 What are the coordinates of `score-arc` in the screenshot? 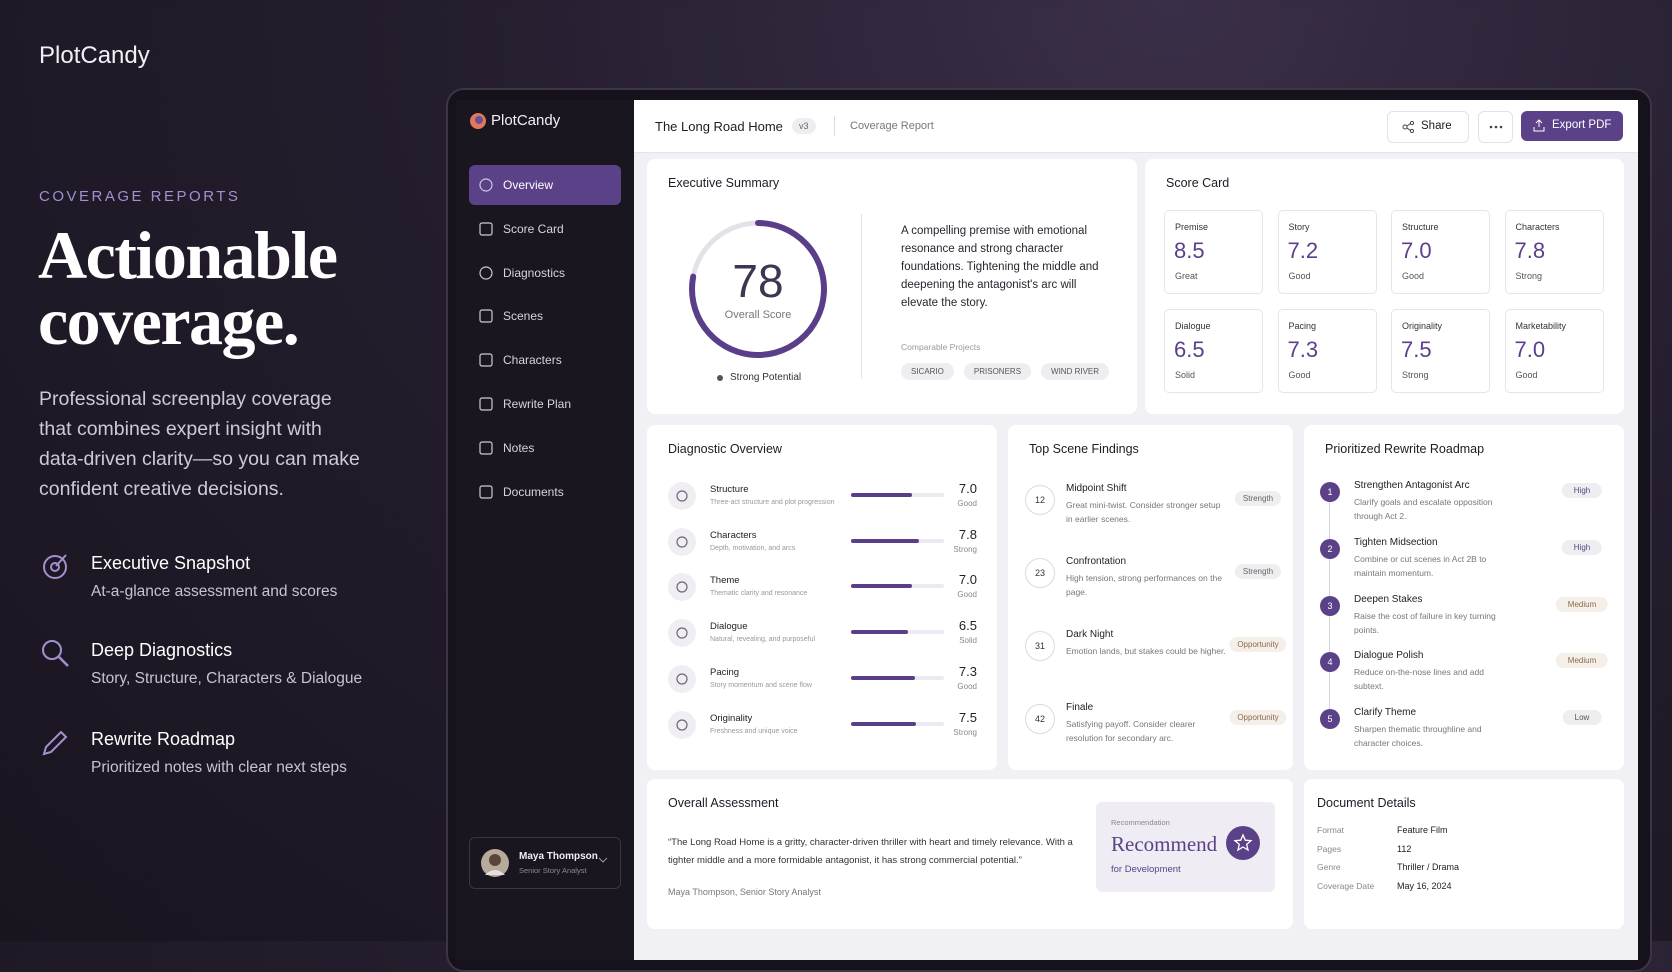 It's located at (758, 289).